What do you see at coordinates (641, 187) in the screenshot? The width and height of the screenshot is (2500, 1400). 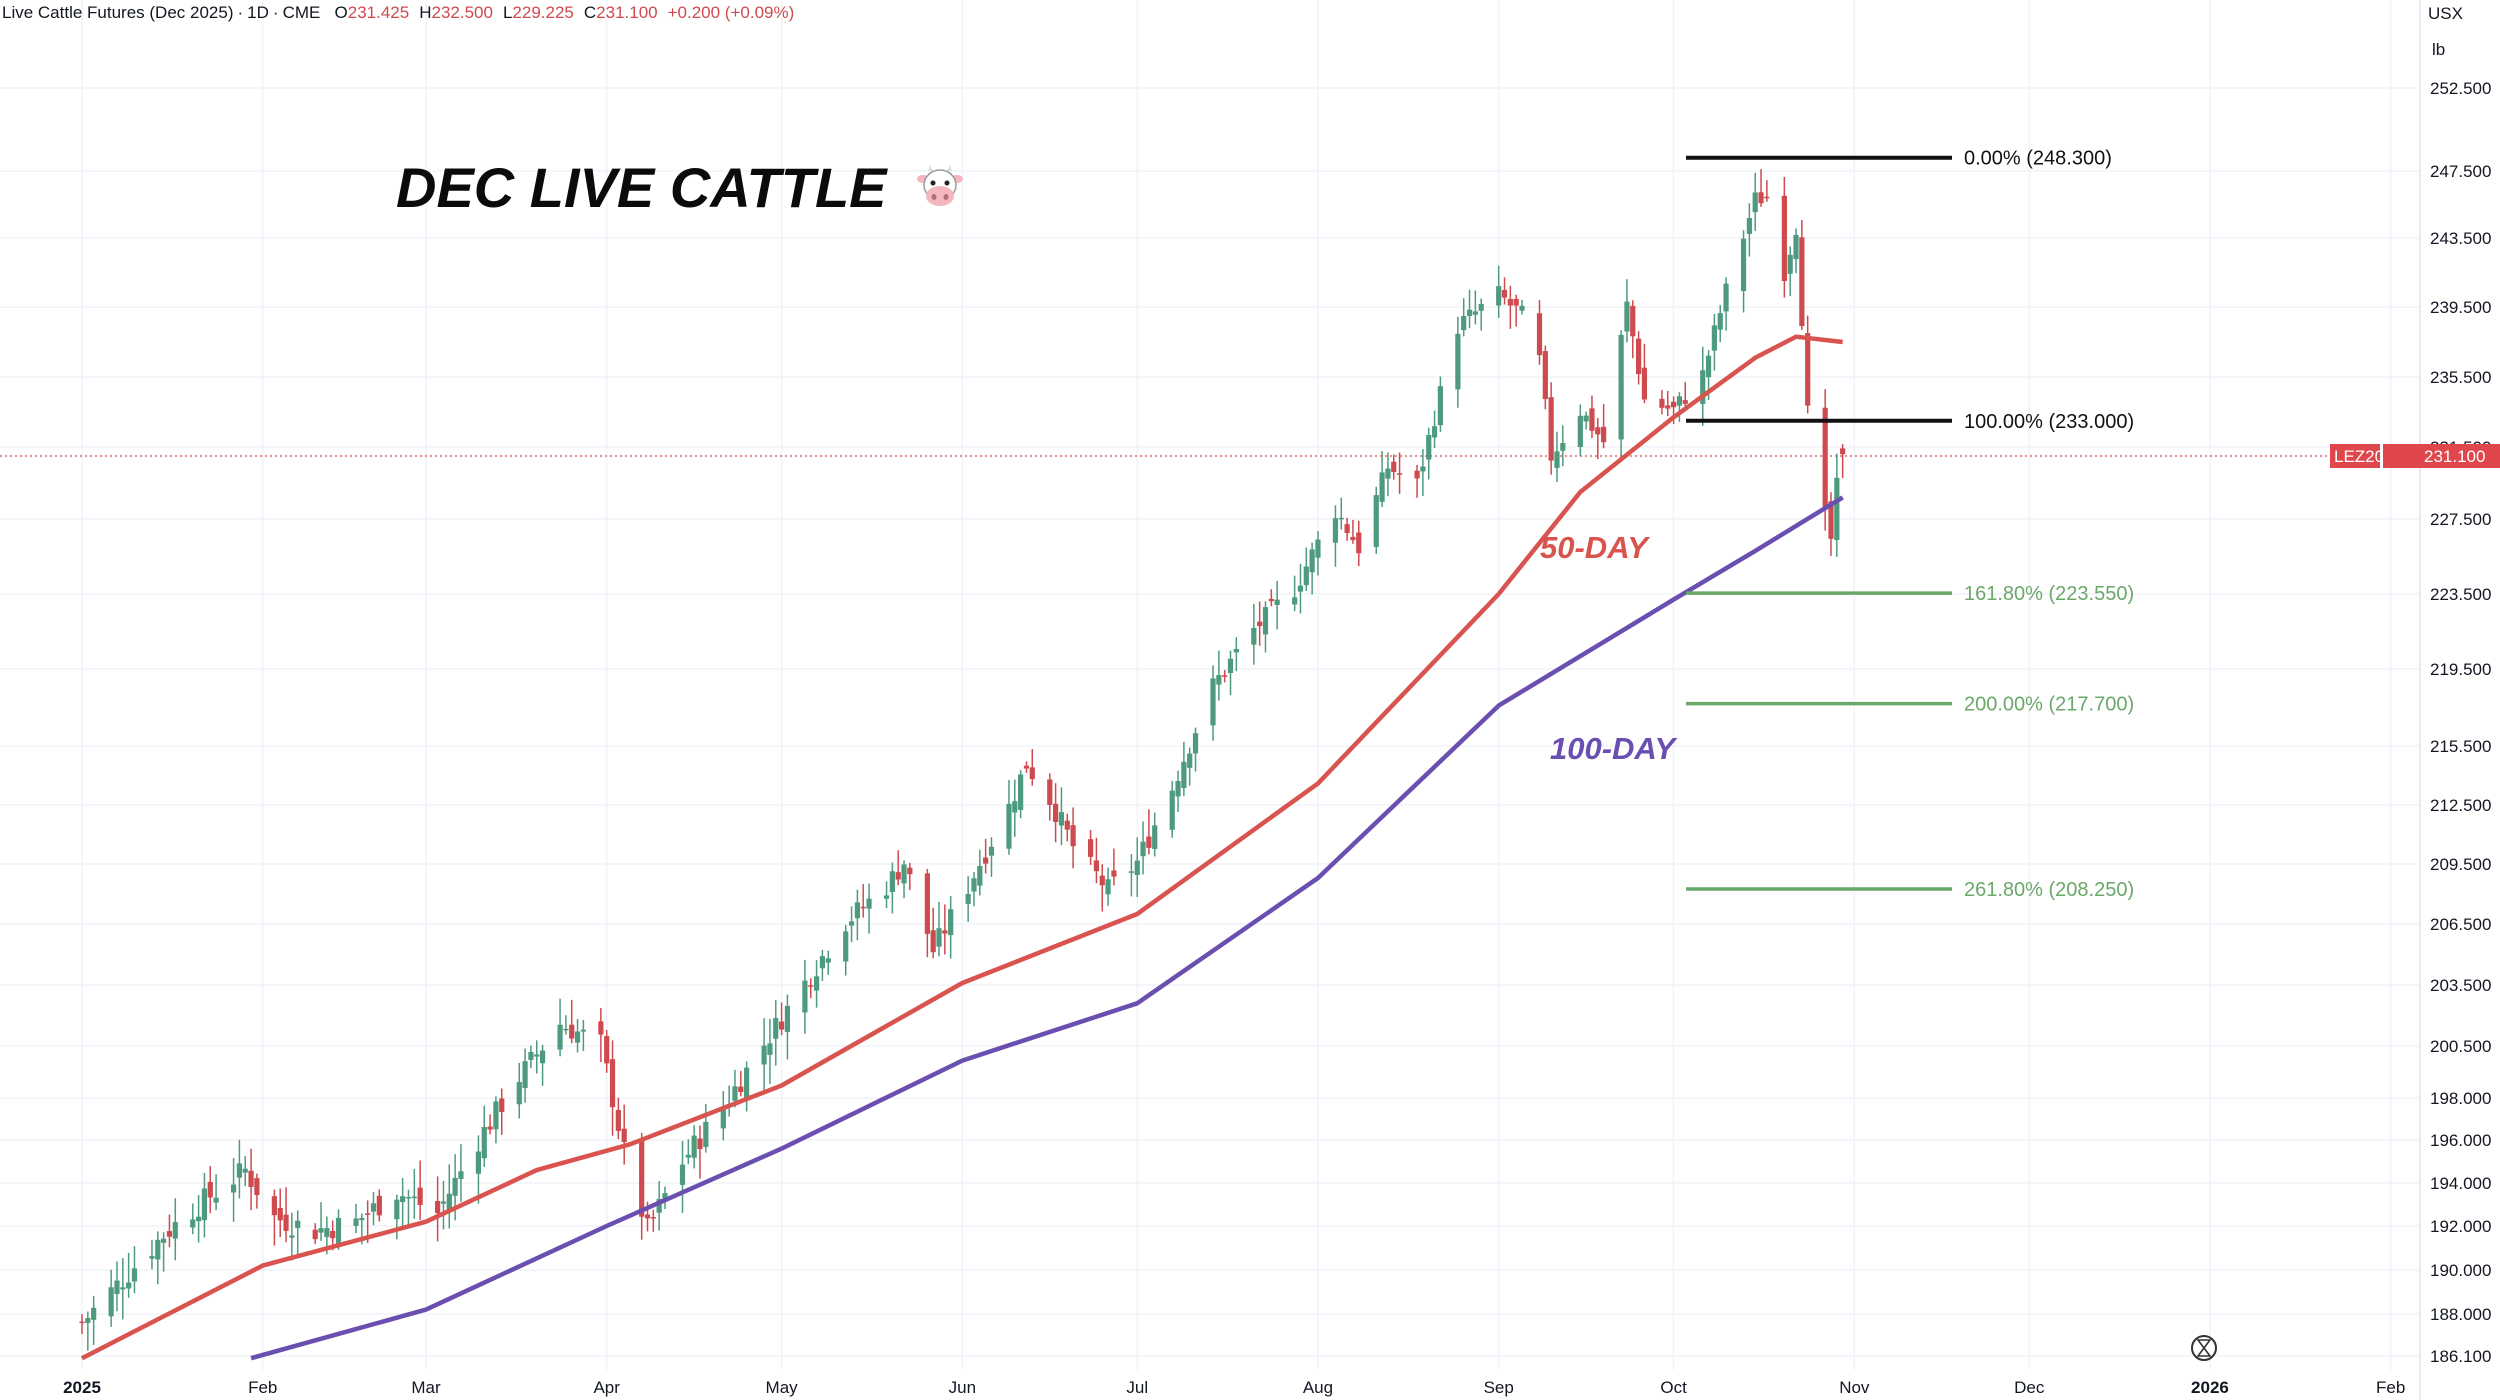 I see `chart-title-text: DEC LIVE CATTLE` at bounding box center [641, 187].